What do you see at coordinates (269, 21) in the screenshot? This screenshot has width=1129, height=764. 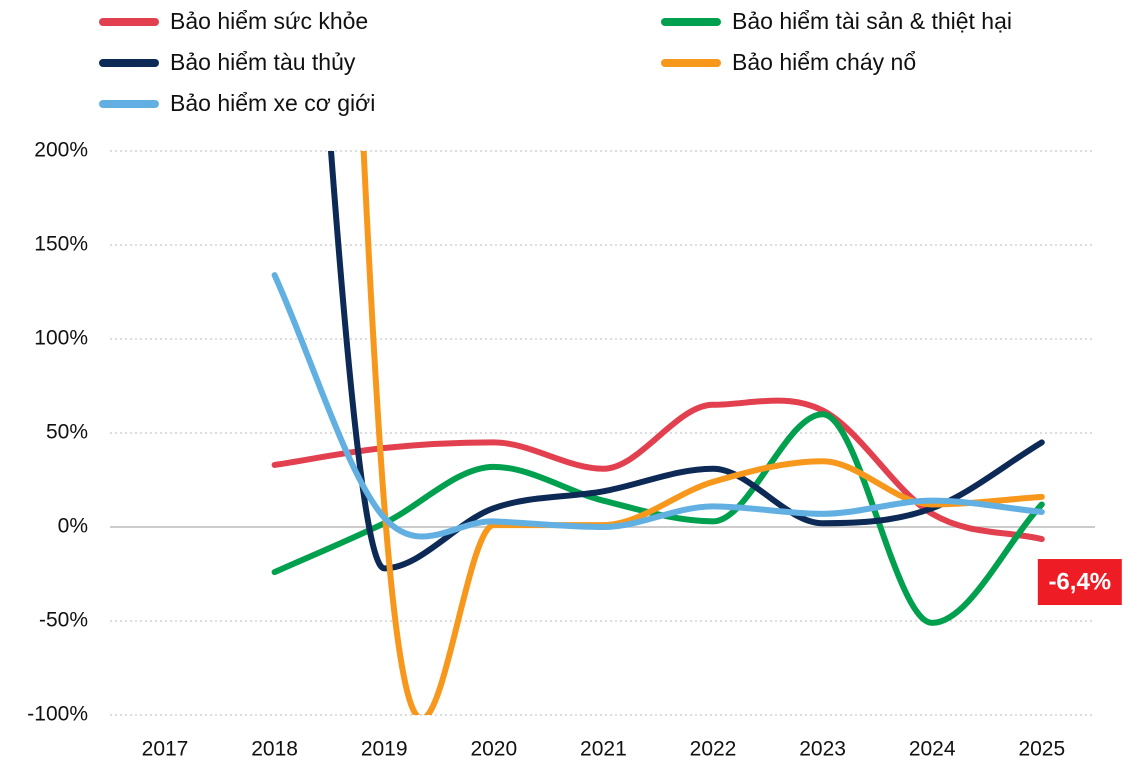 I see `legend-label: Bảo hiểm sức khỏe` at bounding box center [269, 21].